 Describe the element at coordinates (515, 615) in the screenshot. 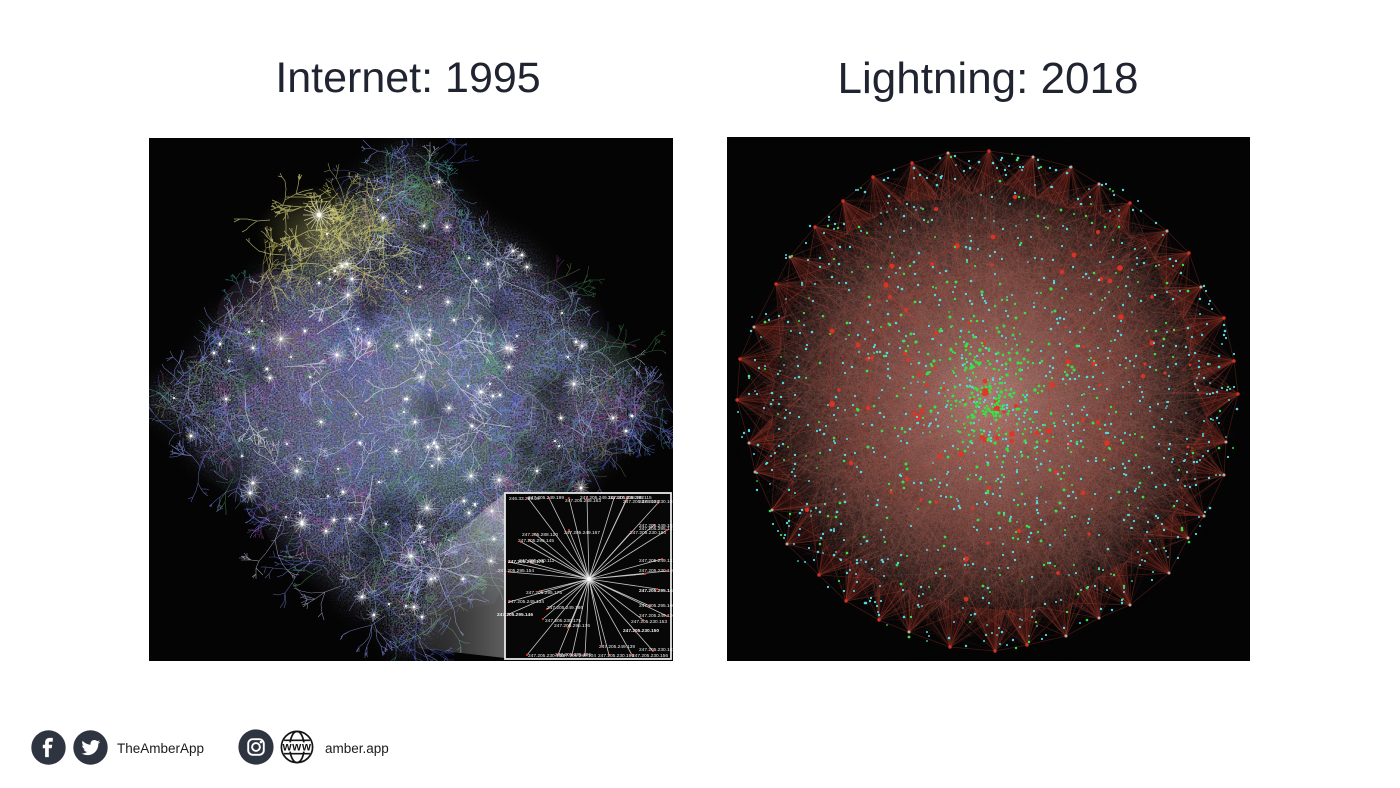

I see `svg-text: 247.205.295.146` at that location.